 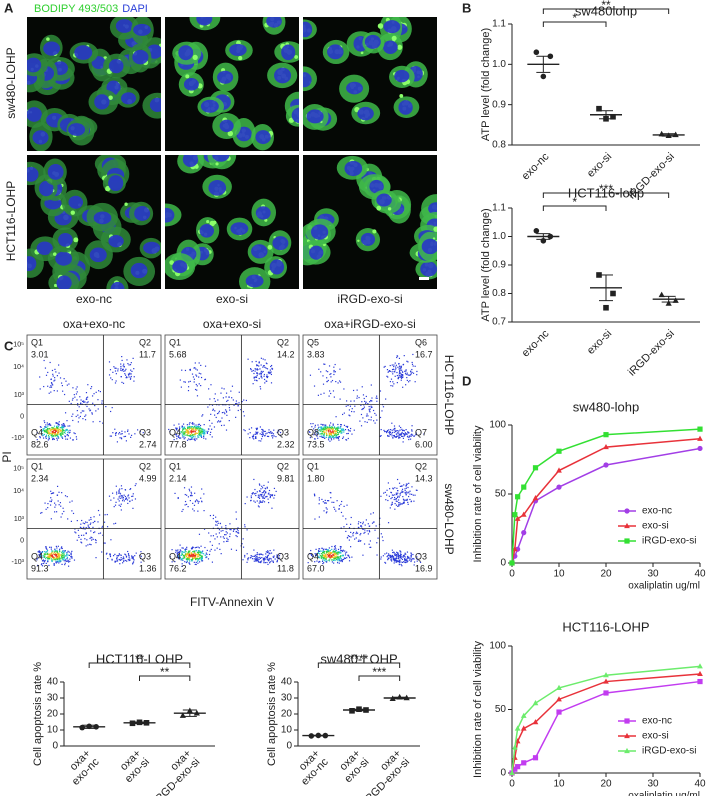 What do you see at coordinates (178, 568) in the screenshot?
I see `quadrant-value: 76.2` at bounding box center [178, 568].